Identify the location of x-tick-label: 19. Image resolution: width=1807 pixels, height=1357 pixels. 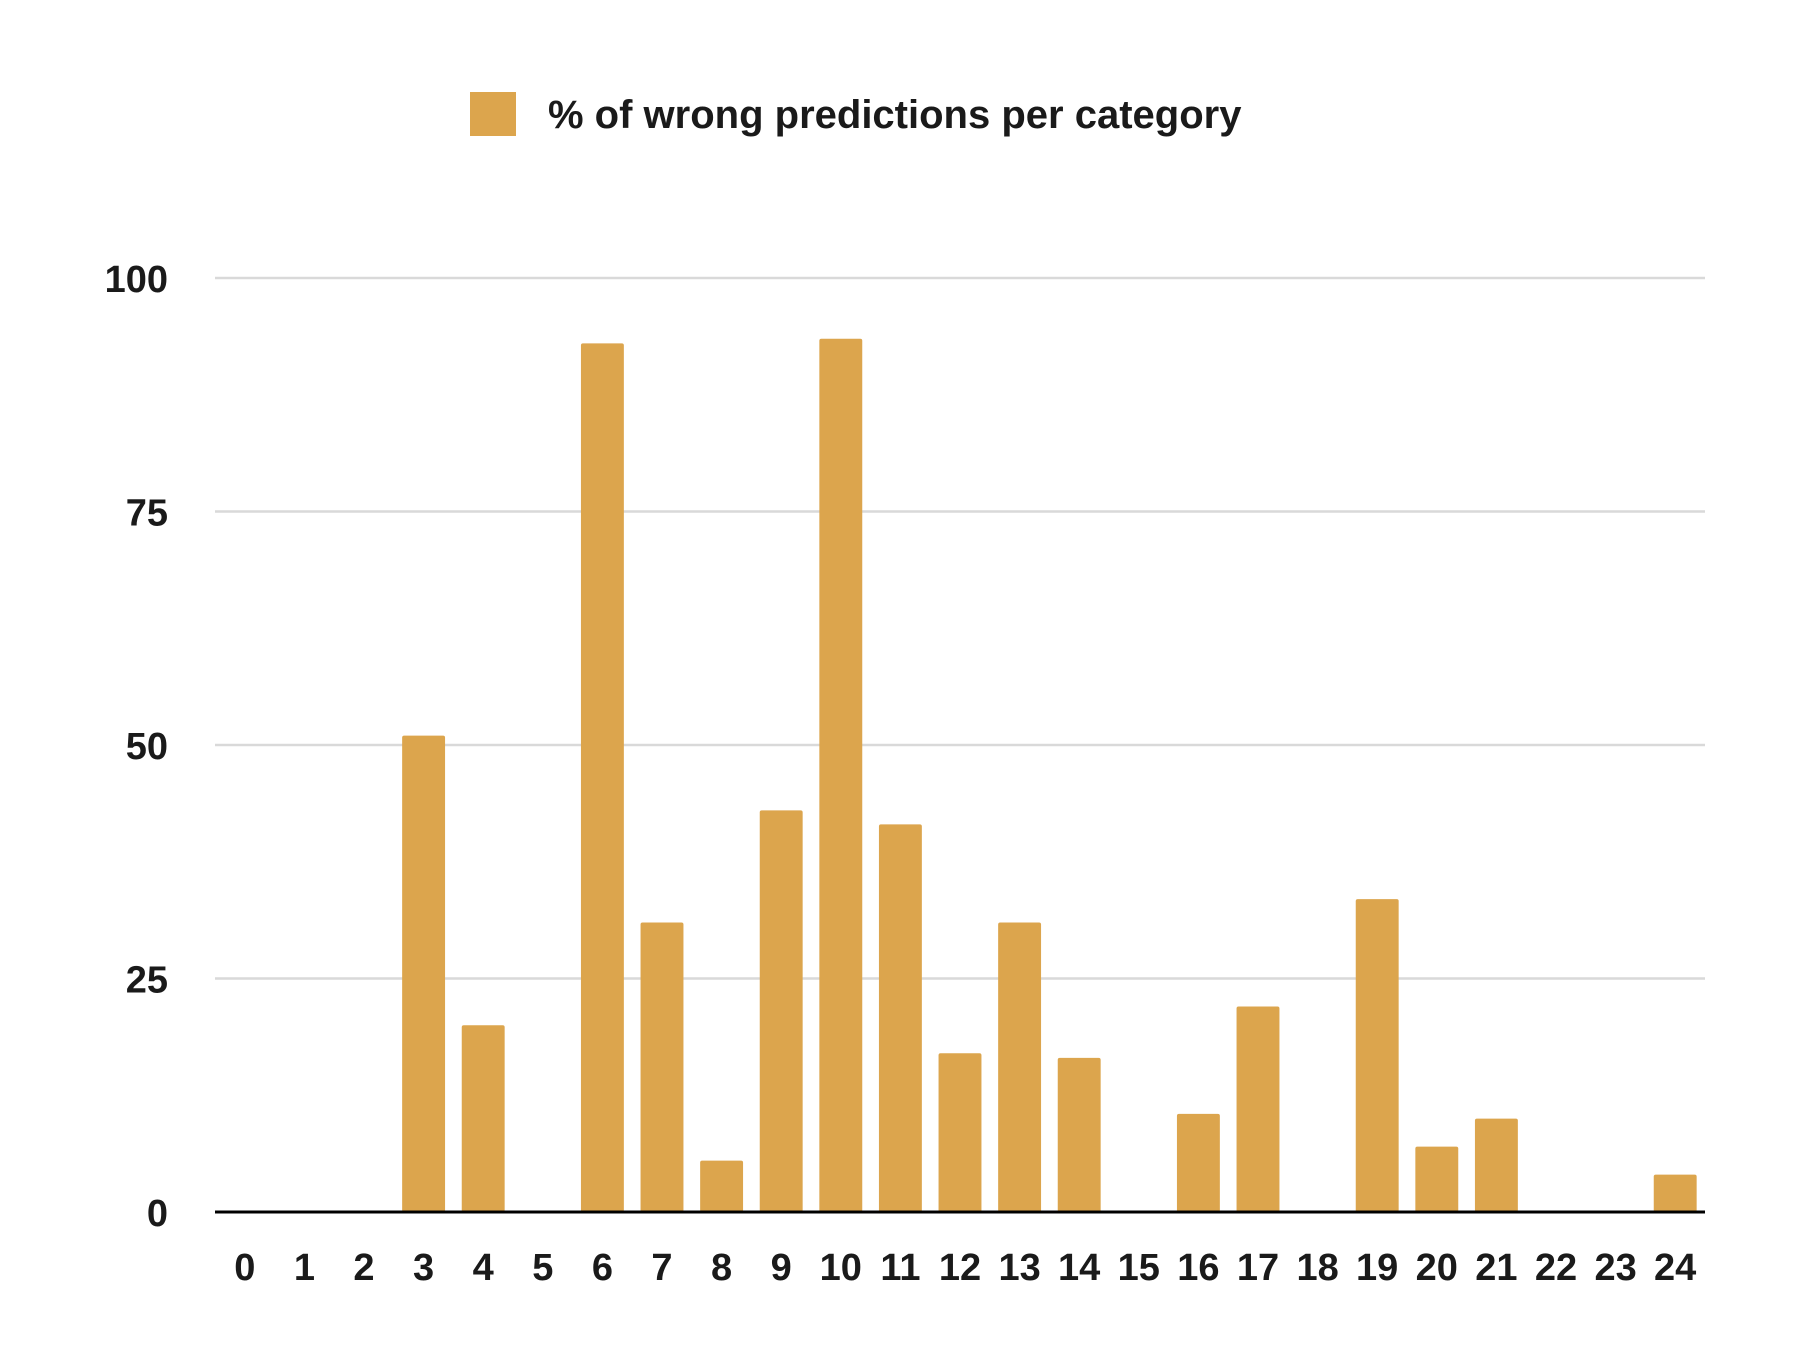
(1377, 1268).